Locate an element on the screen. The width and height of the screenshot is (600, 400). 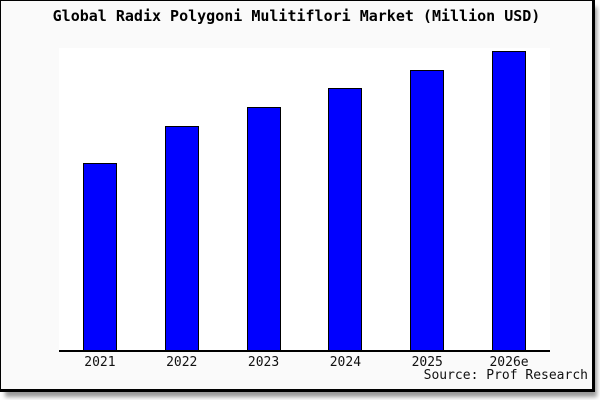
x-axis-labels: 2021 2022 2023 2024 2025 2026e is located at coordinates (304, 362).